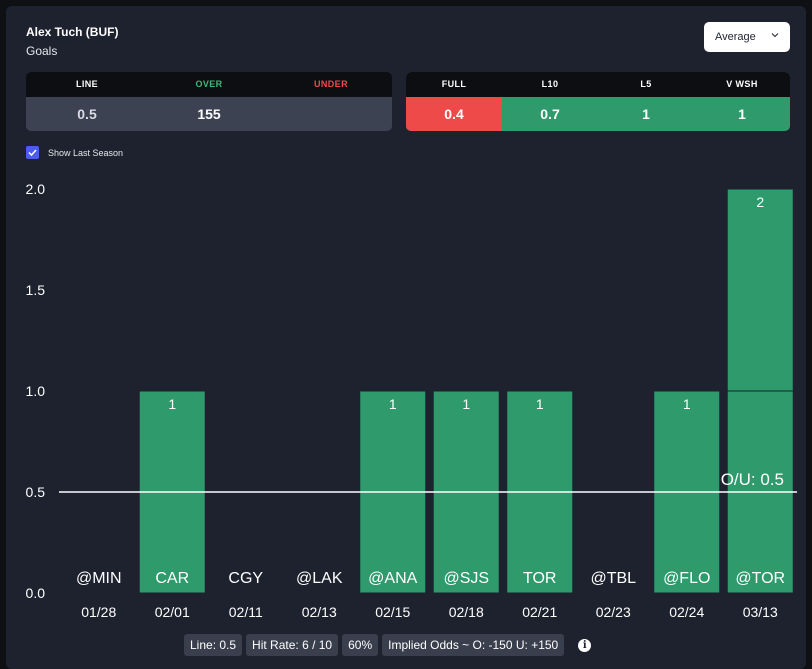  I want to click on vwsh-header: V WSH, so click(742, 84).